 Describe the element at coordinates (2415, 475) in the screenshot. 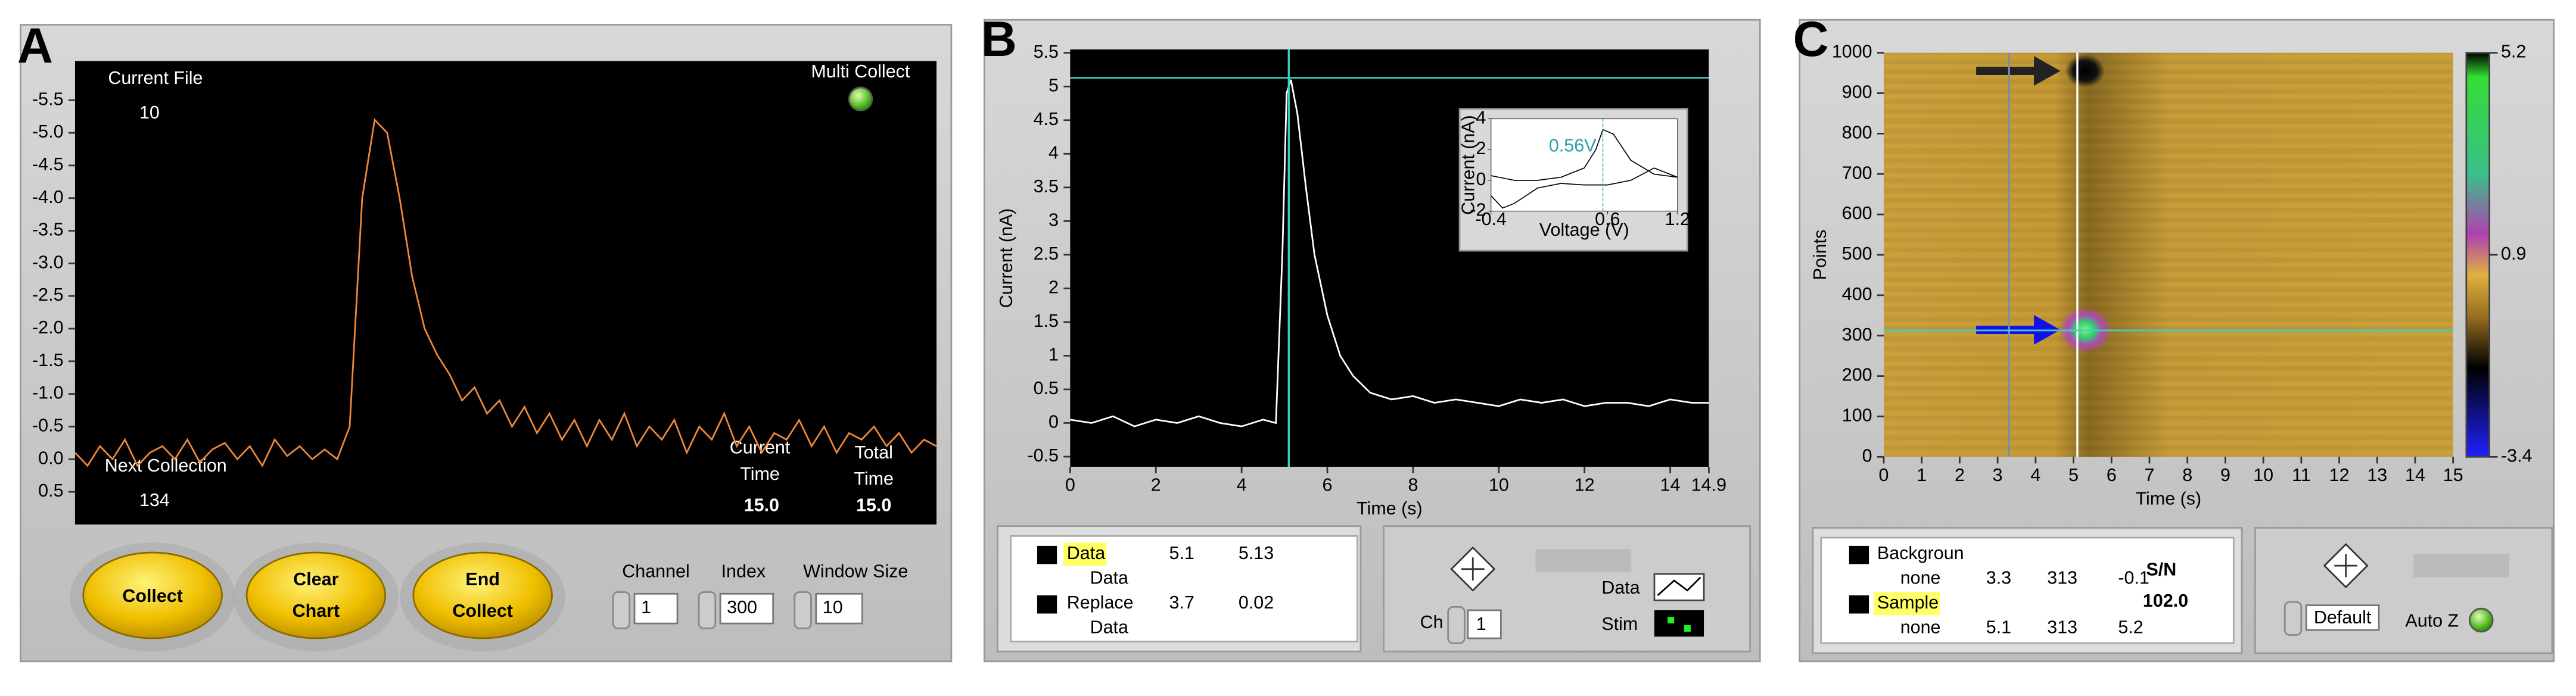

I see `x-tick-label: 14` at that location.